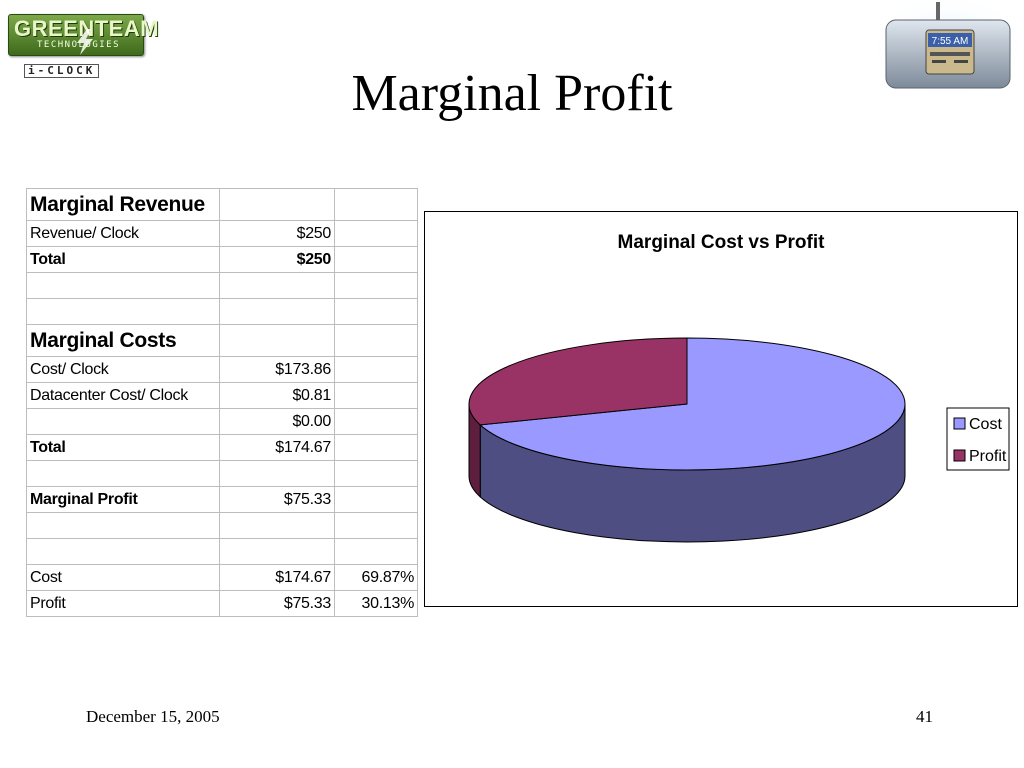  Describe the element at coordinates (948, 47) in the screenshot. I see `alarm-clock-device-icon: 7:55 AM` at that location.